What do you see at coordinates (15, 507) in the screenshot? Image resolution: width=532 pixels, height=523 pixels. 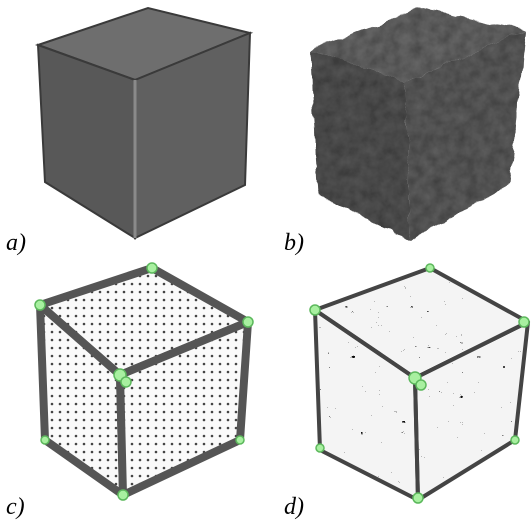 I see `panel-label: c)` at bounding box center [15, 507].